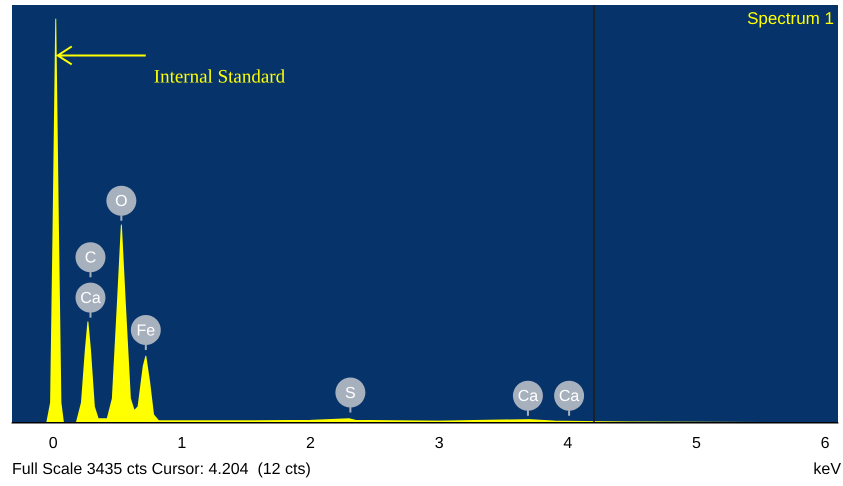  I want to click on annotation: Internal Standard, so click(220, 77).